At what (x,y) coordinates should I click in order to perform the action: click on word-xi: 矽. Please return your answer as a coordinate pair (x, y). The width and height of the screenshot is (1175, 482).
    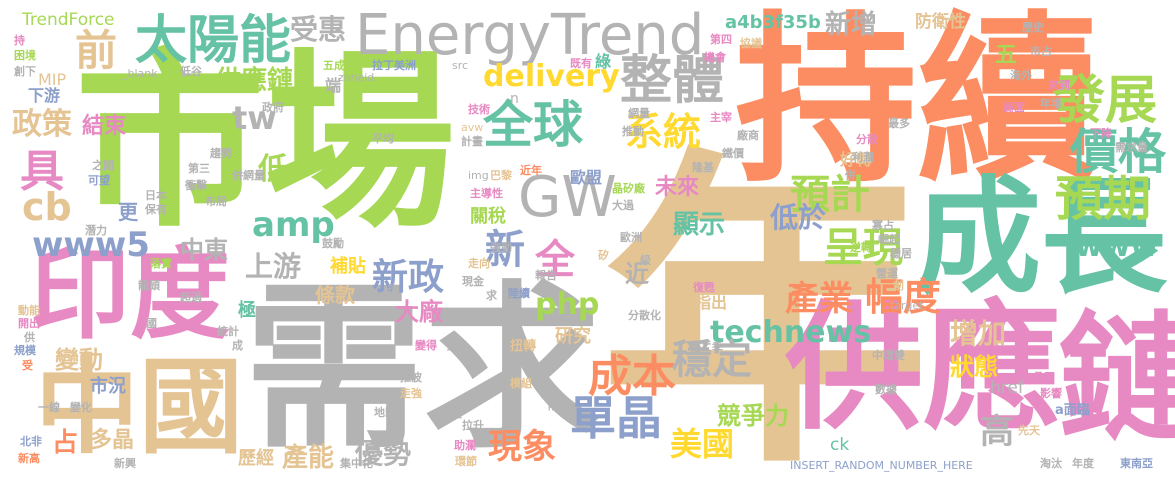
    Looking at the image, I should click on (603, 255).